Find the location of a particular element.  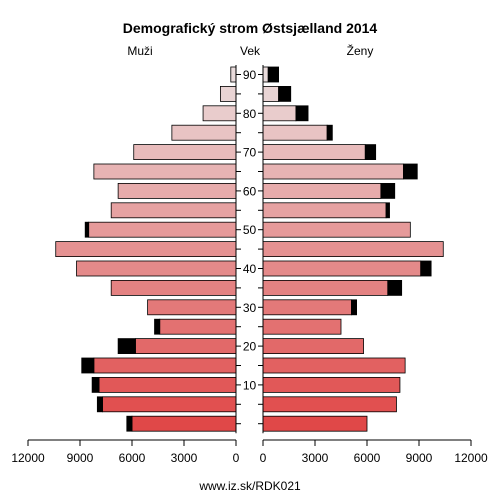

x-tick-label-male-3000: 3000 is located at coordinates (184, 458).